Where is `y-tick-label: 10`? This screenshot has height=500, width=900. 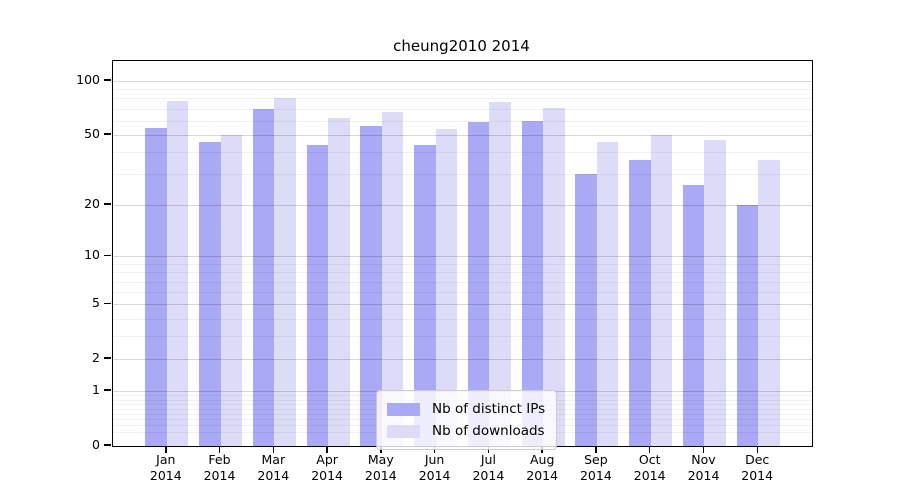 y-tick-label: 10 is located at coordinates (92, 255).